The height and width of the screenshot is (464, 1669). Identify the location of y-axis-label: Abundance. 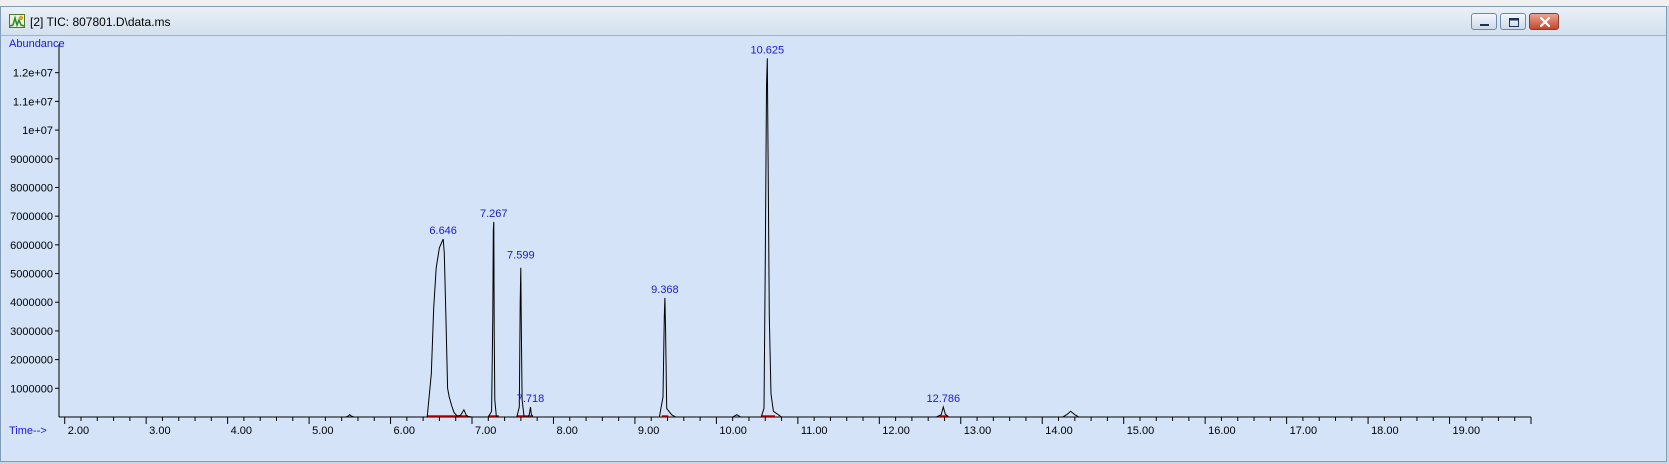
(37, 44).